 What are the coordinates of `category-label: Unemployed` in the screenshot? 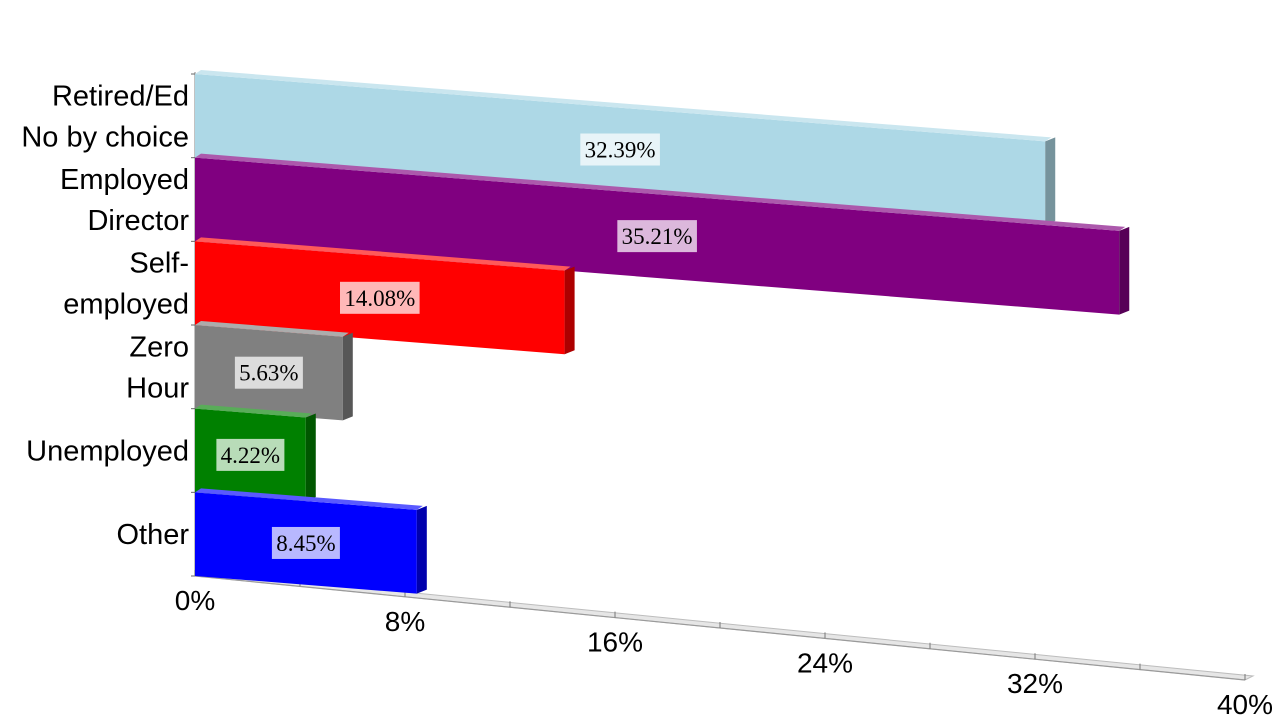 It's located at (107, 452).